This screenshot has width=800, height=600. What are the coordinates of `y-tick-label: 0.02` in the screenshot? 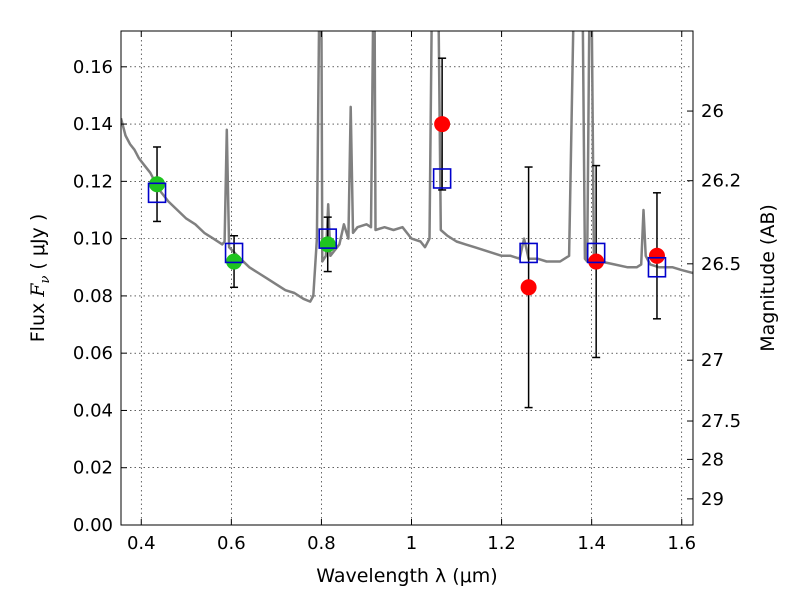 It's located at (93, 468).